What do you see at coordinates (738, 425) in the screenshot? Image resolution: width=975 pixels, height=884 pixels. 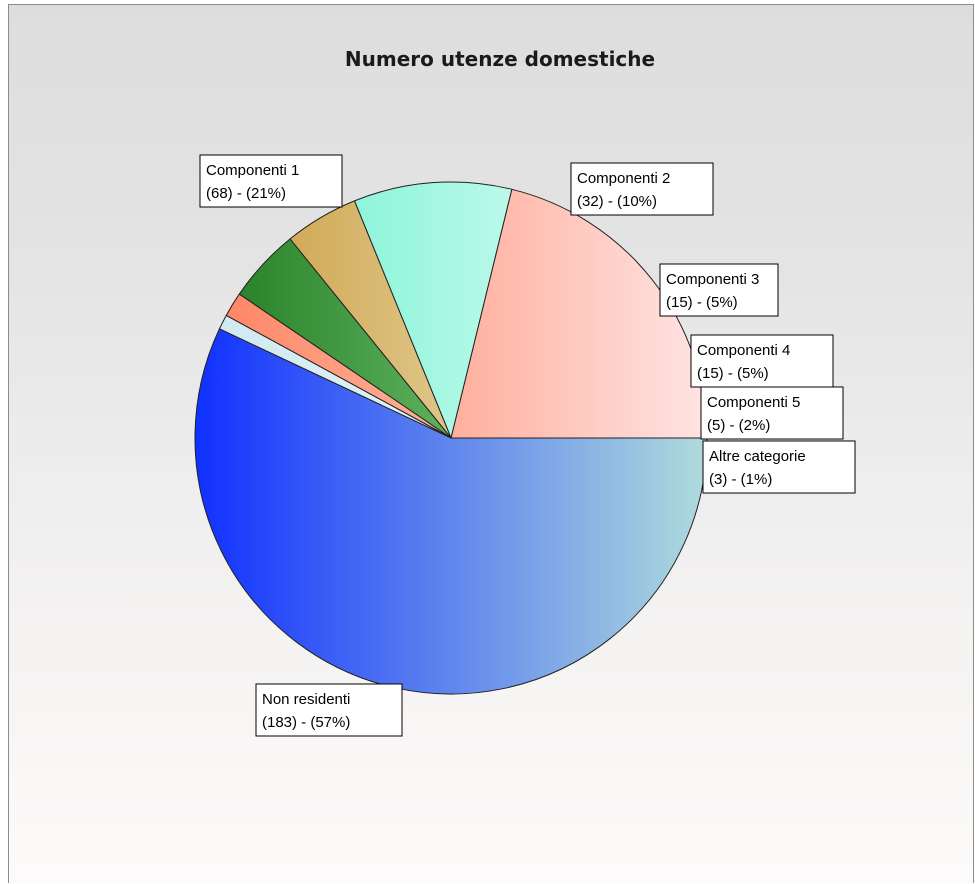 I see `slice-label-value: (5) - (2%)` at bounding box center [738, 425].